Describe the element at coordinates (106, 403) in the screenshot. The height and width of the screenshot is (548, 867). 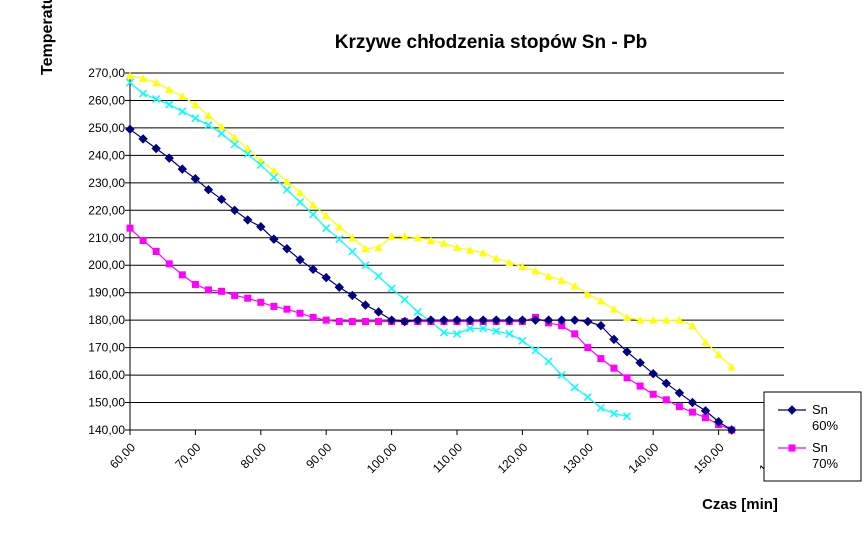
I see `y-tick-label: 150,00` at that location.